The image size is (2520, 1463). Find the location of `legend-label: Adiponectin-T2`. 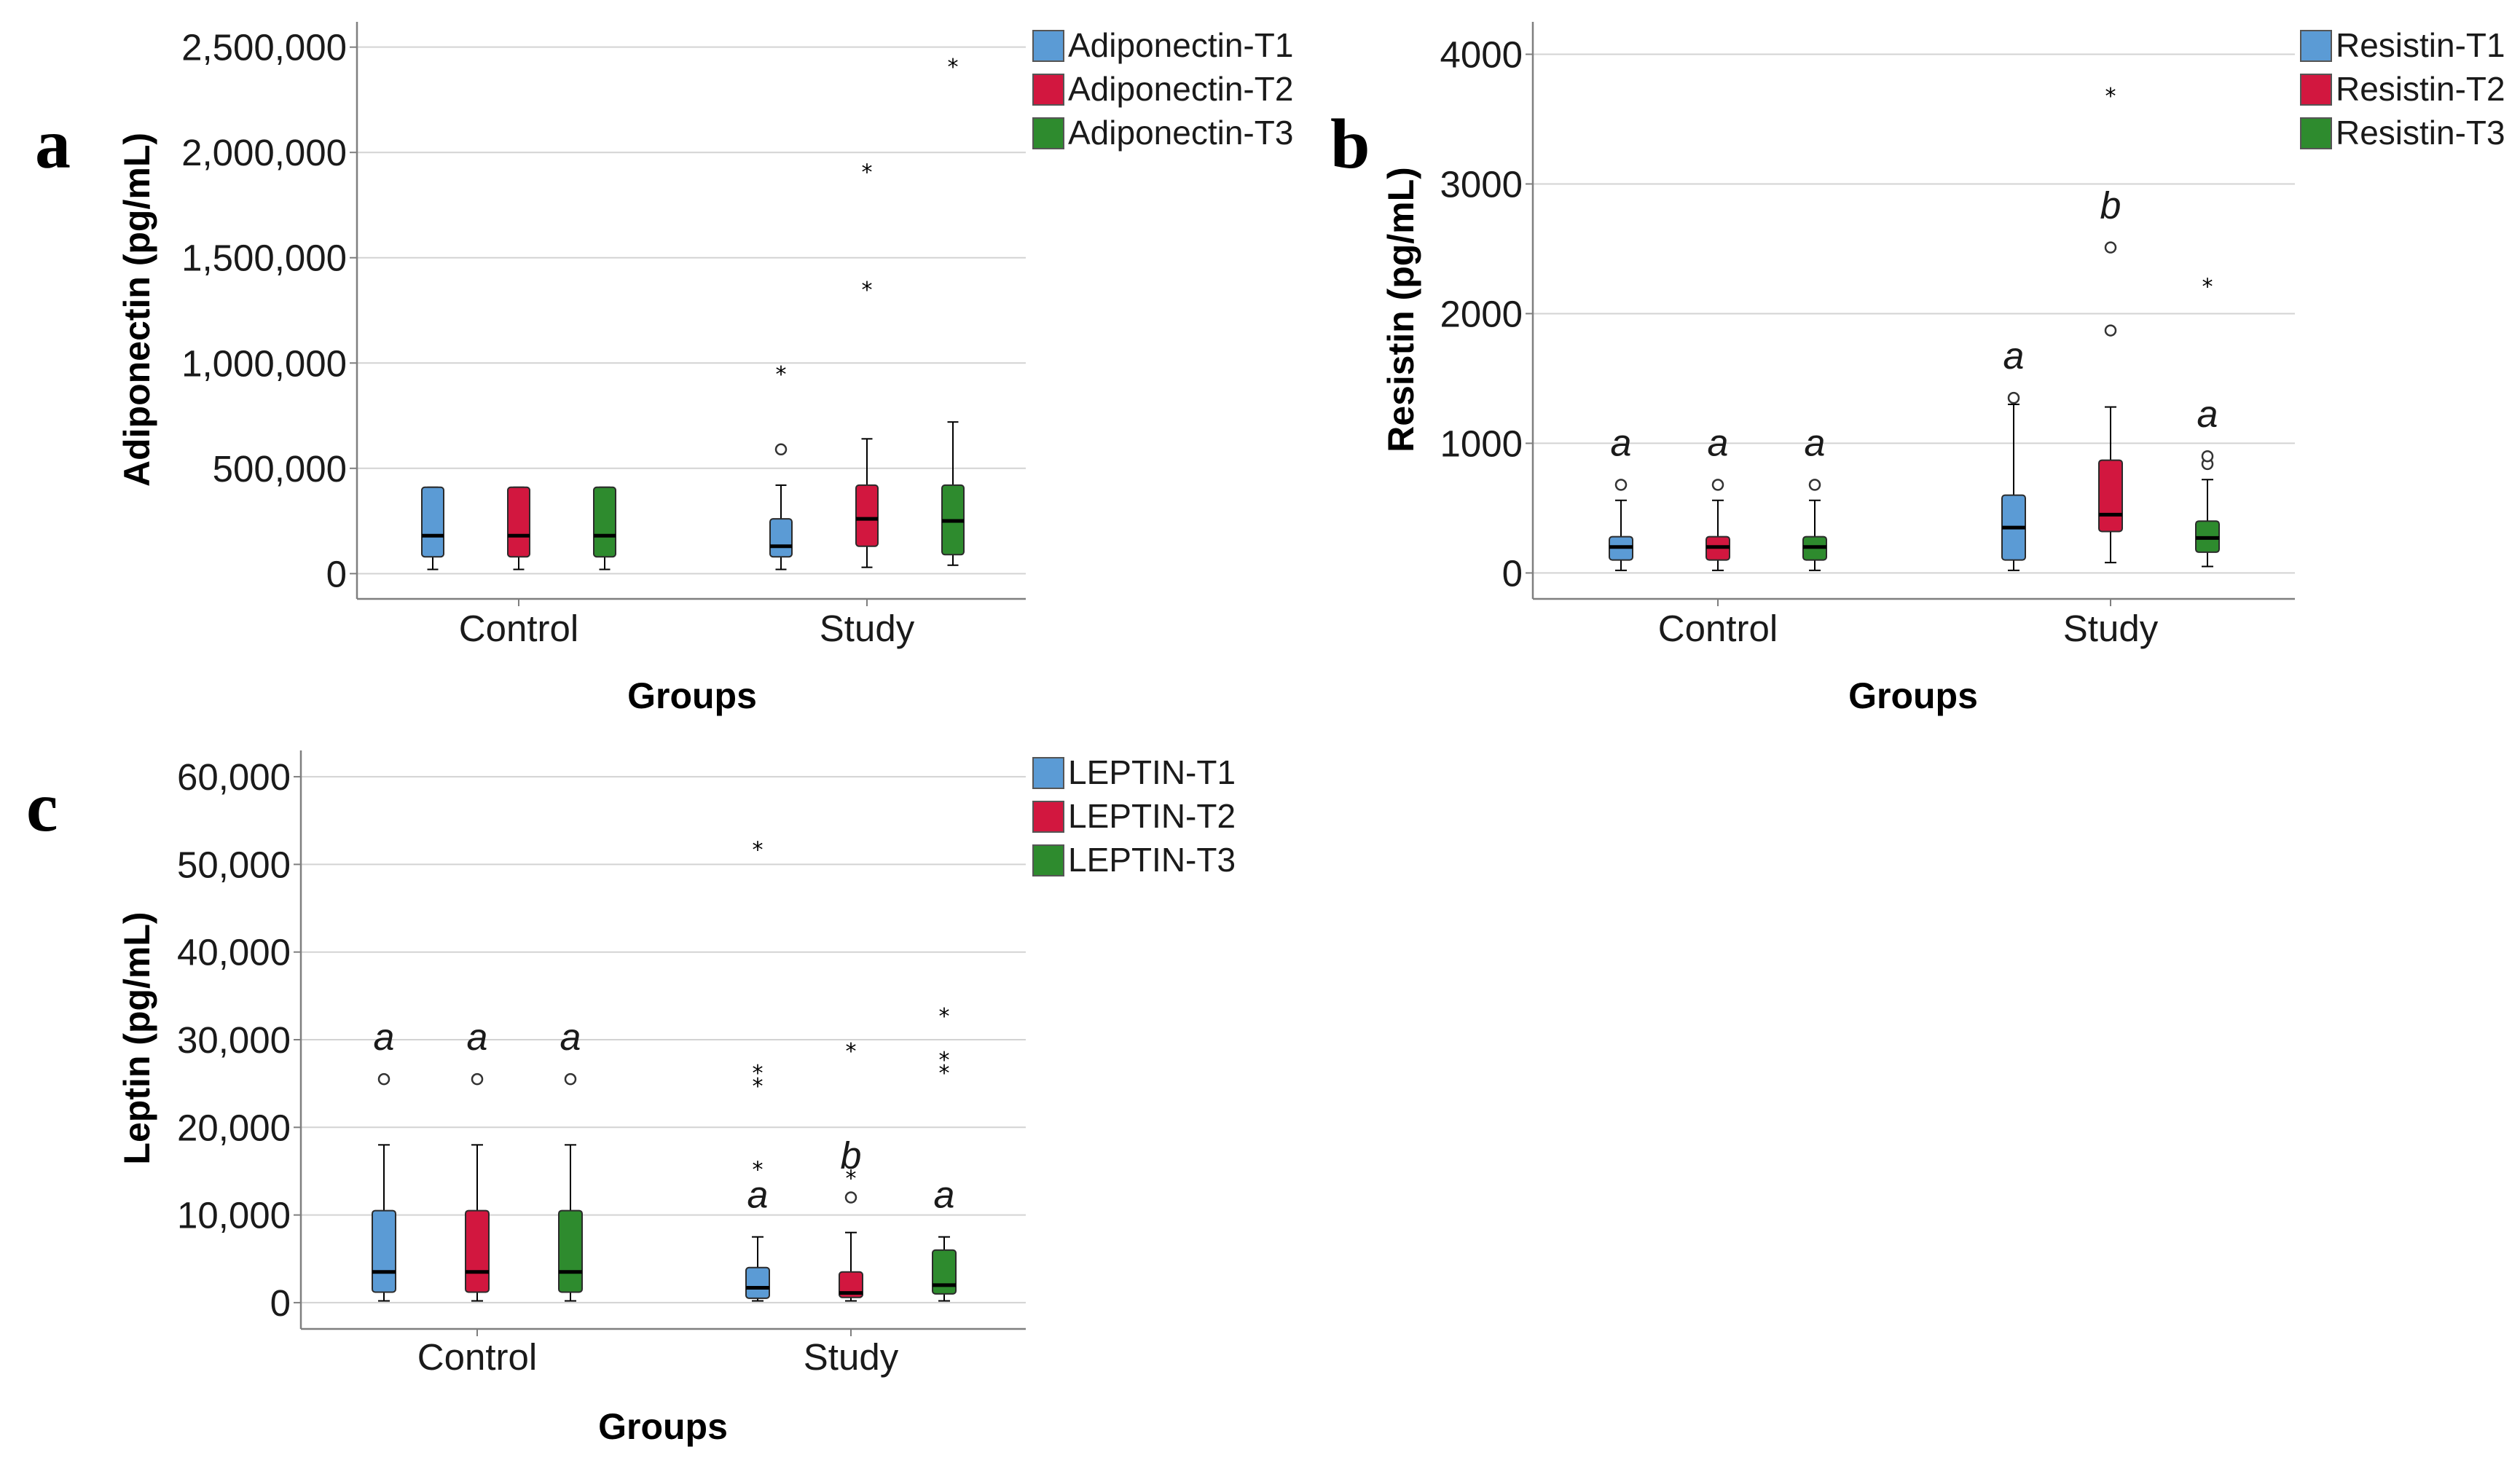

legend-label: Adiponectin-T2 is located at coordinates (1180, 89).